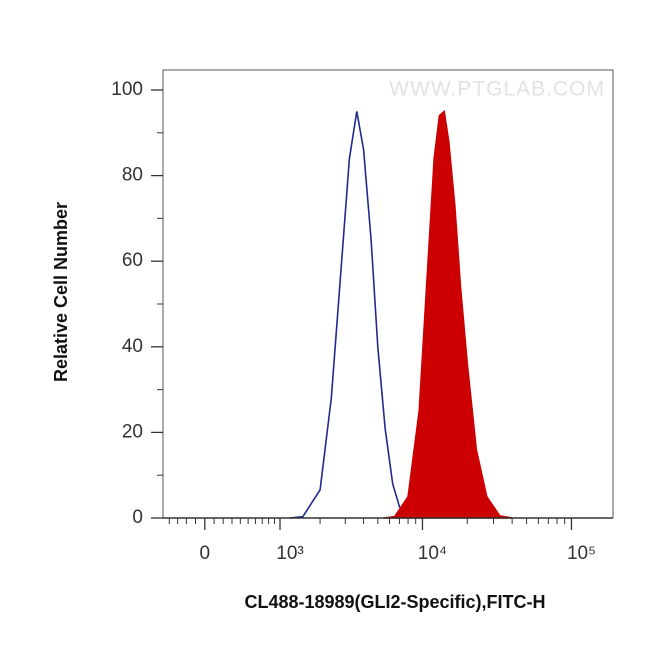 The width and height of the screenshot is (650, 645). I want to click on histogram-area, so click(448, 314).